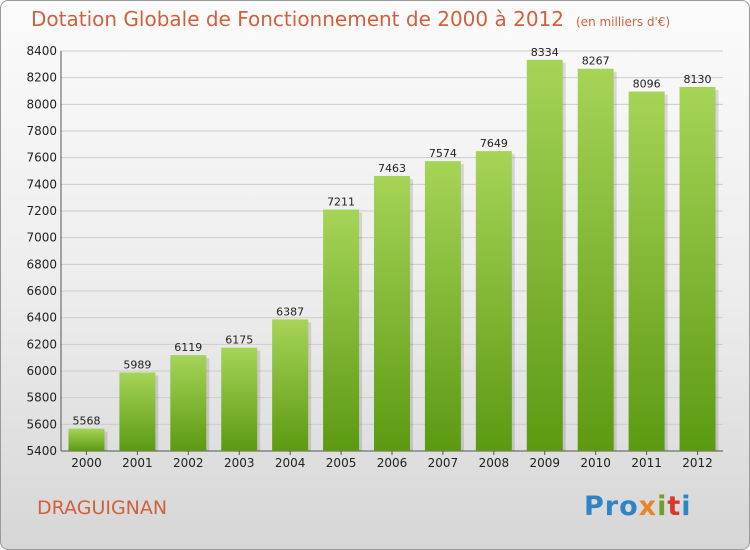  Describe the element at coordinates (494, 143) in the screenshot. I see `value-label: 7649` at that location.